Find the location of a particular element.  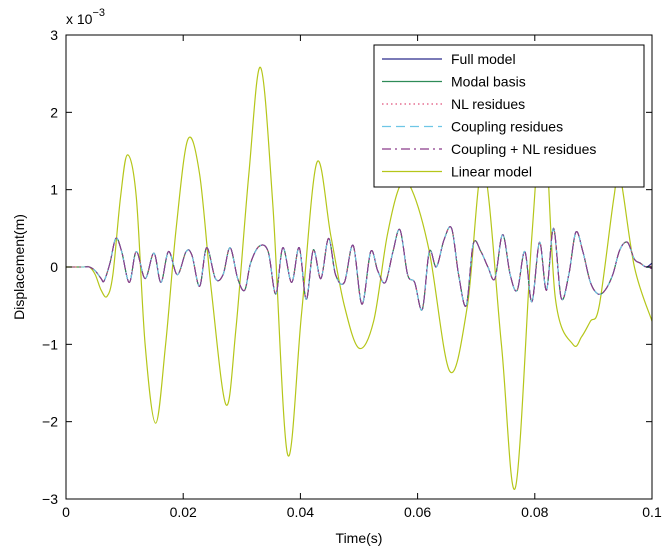

y-axis-label: Displacement(m) is located at coordinates (19, 267).